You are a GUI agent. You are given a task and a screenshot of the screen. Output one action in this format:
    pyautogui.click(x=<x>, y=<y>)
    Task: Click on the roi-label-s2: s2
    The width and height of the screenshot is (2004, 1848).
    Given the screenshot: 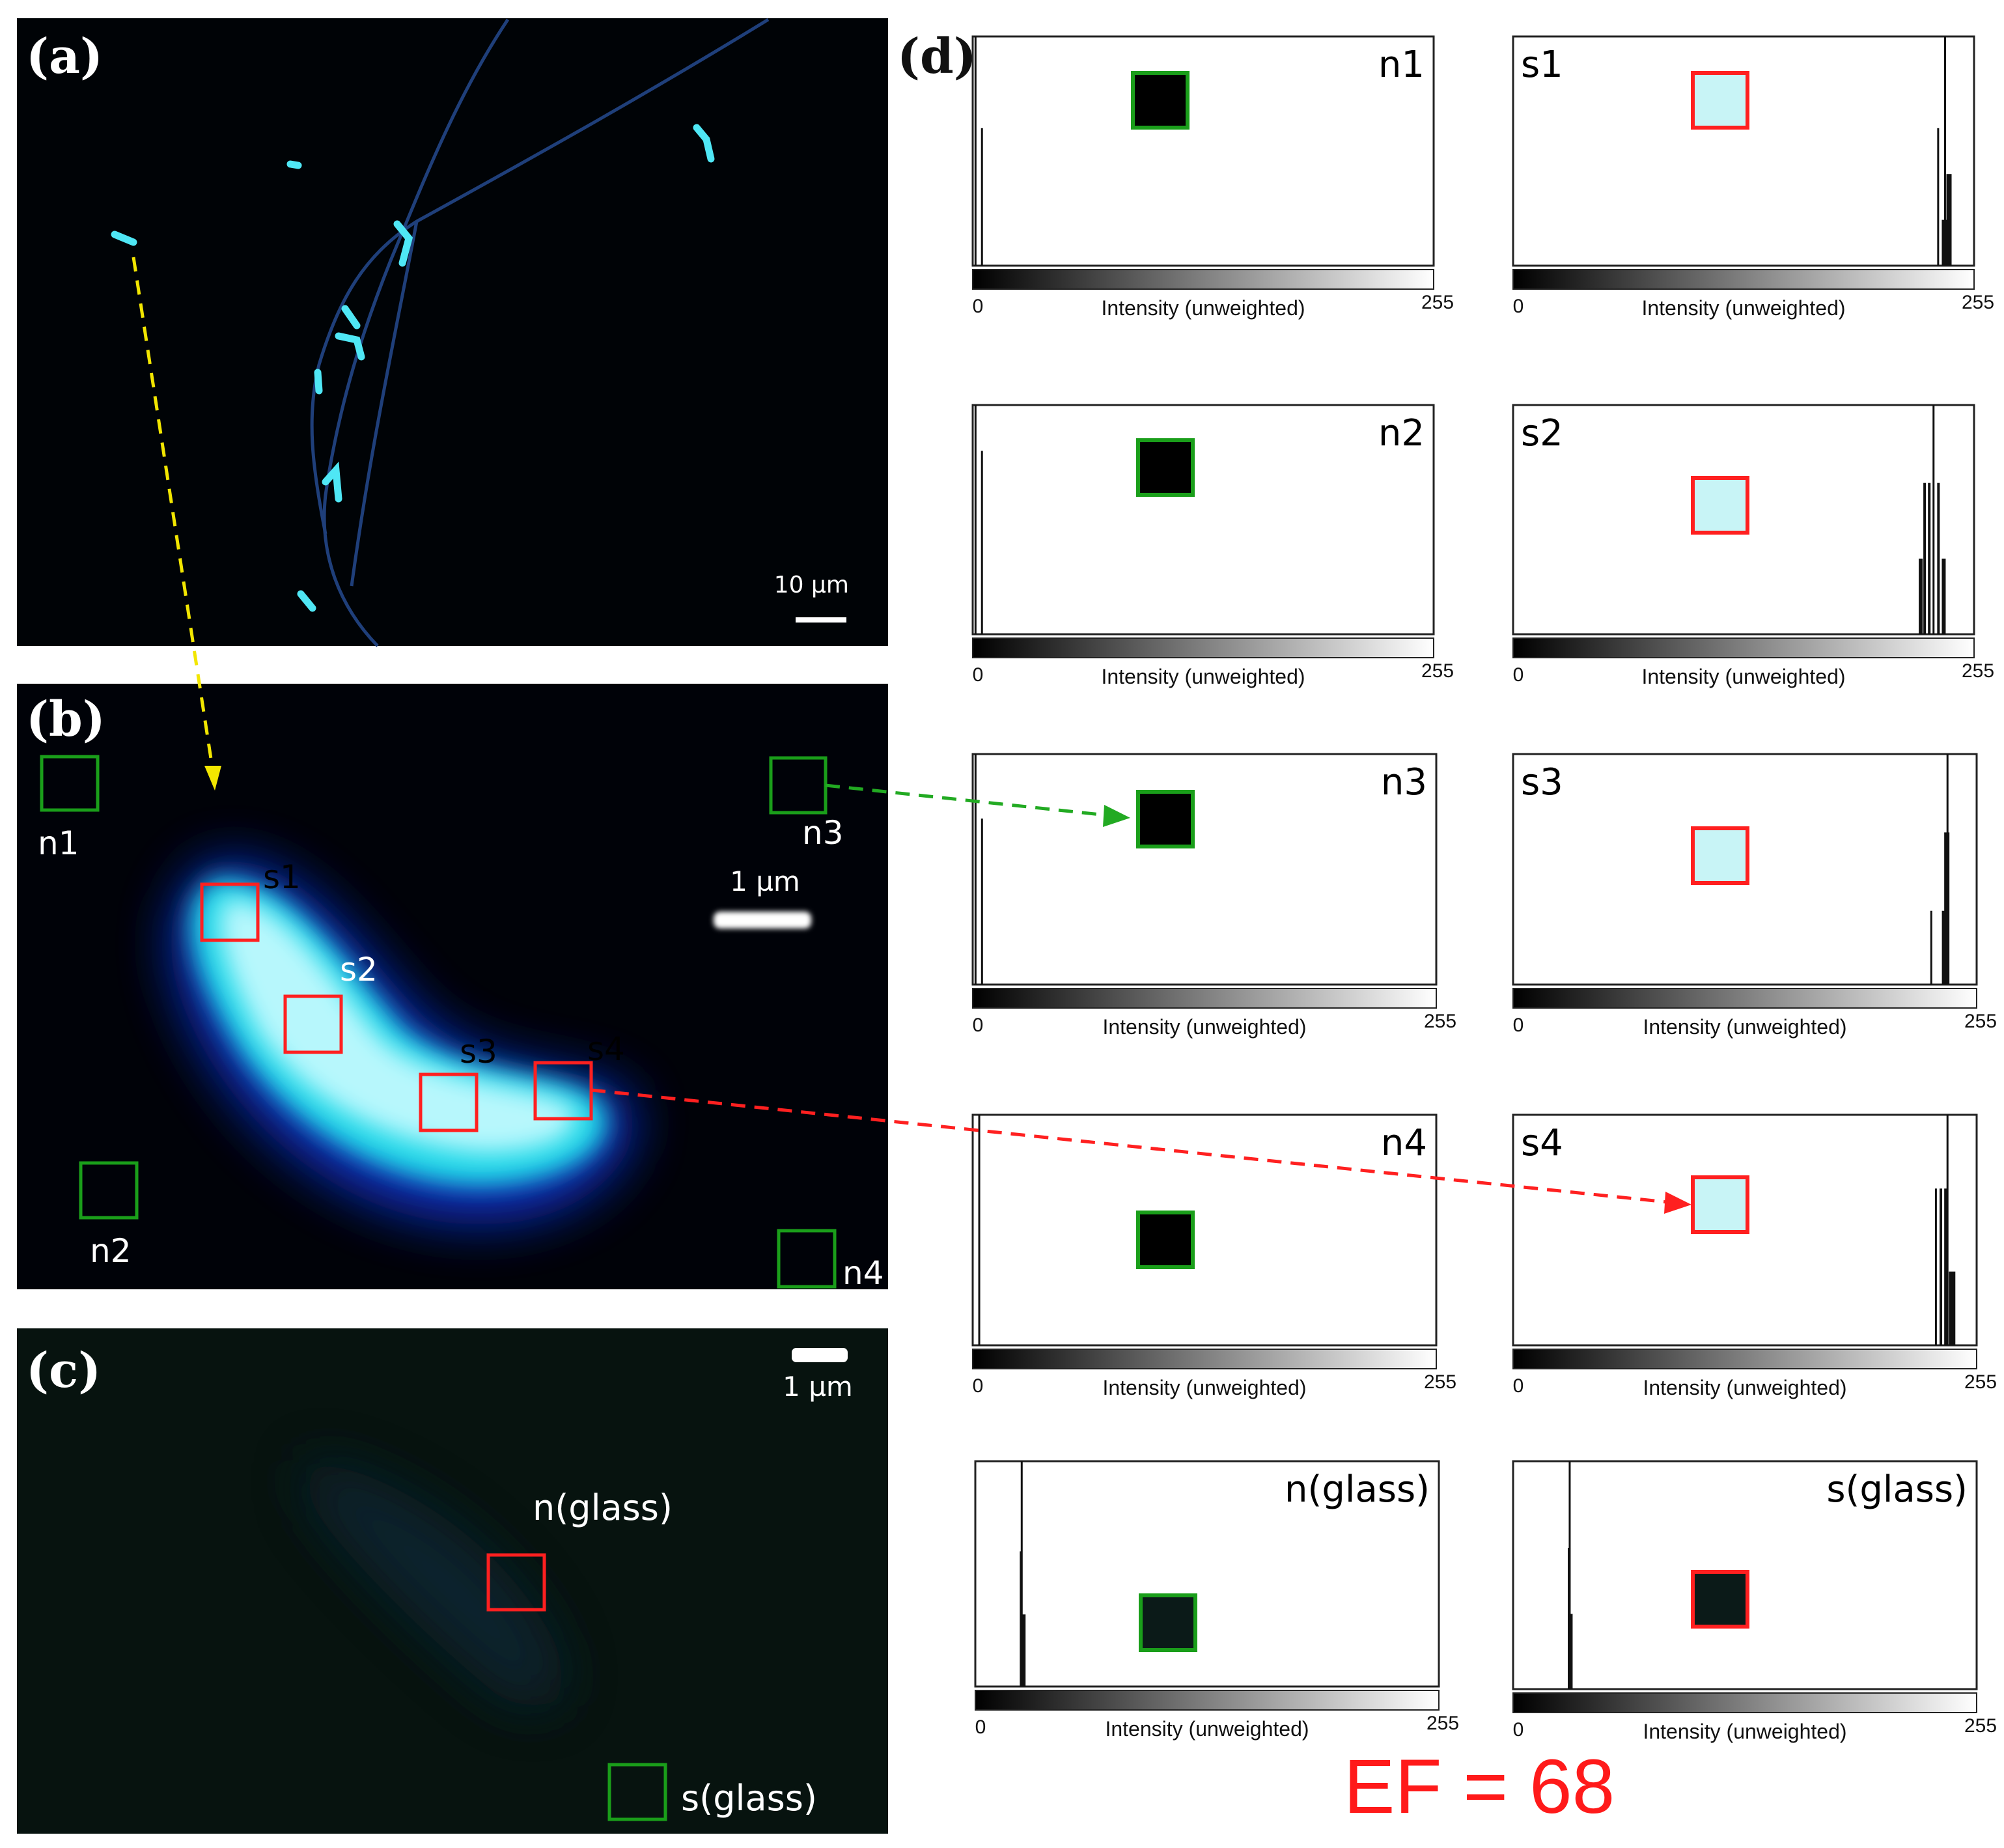 What is the action you would take?
    pyautogui.click(x=359, y=970)
    